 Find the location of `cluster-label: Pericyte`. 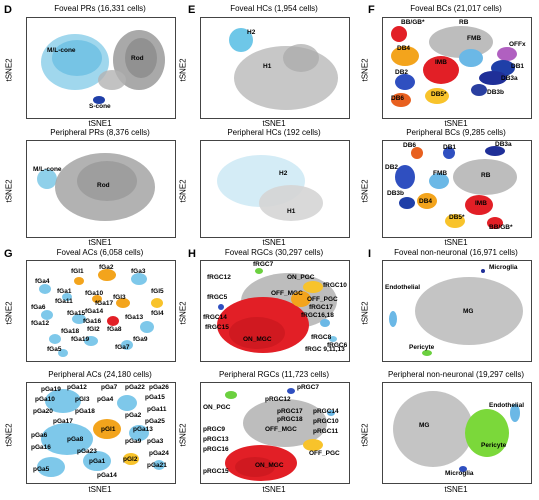

cluster-label: Pericyte is located at coordinates (422, 347).